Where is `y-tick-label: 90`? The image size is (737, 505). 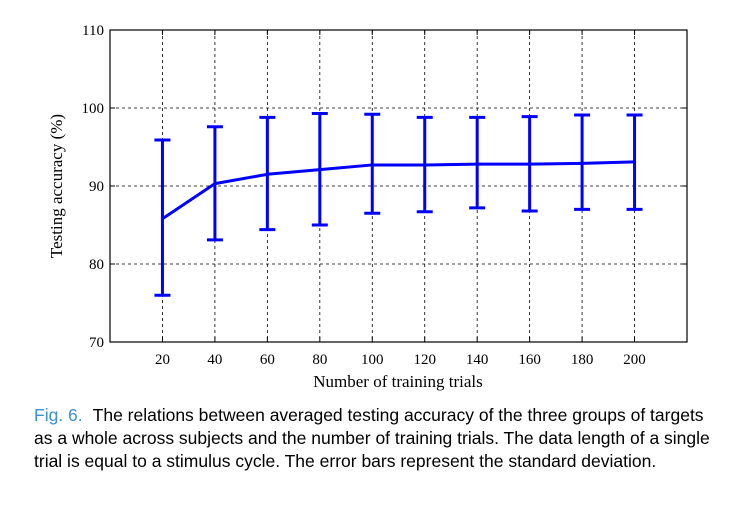
y-tick-label: 90 is located at coordinates (96, 187).